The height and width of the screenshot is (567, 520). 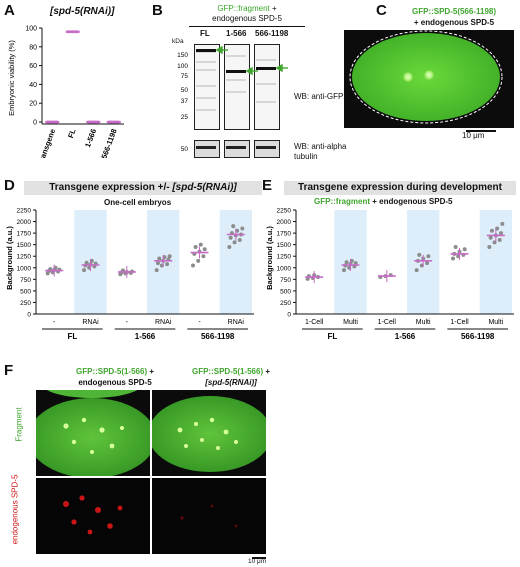 I want to click on panel-a-ytick-label: 0, so click(x=35, y=123).